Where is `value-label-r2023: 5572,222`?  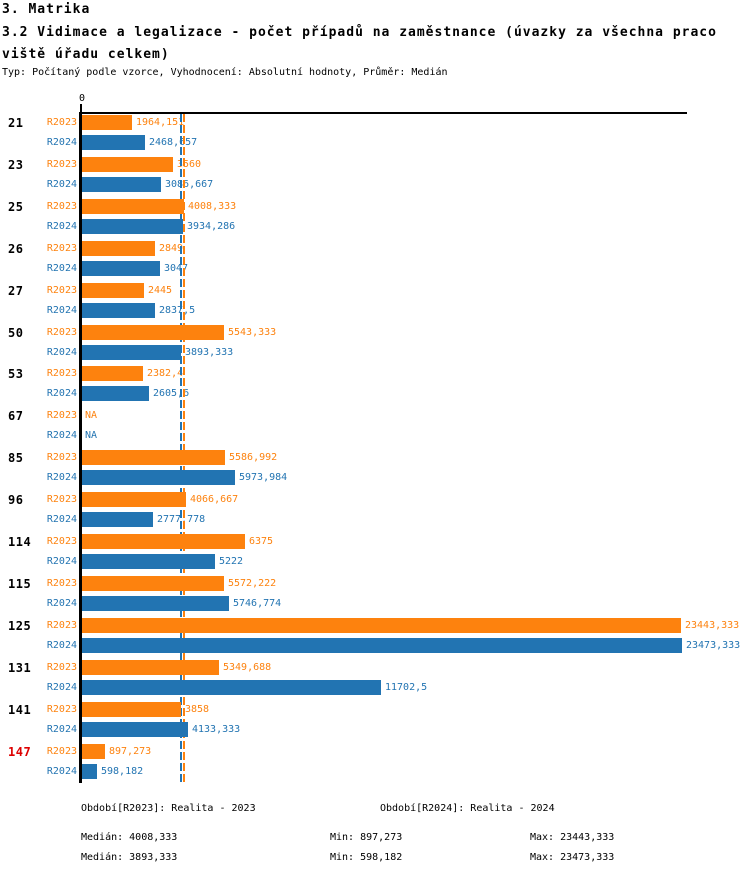 value-label-r2023: 5572,222 is located at coordinates (252, 583).